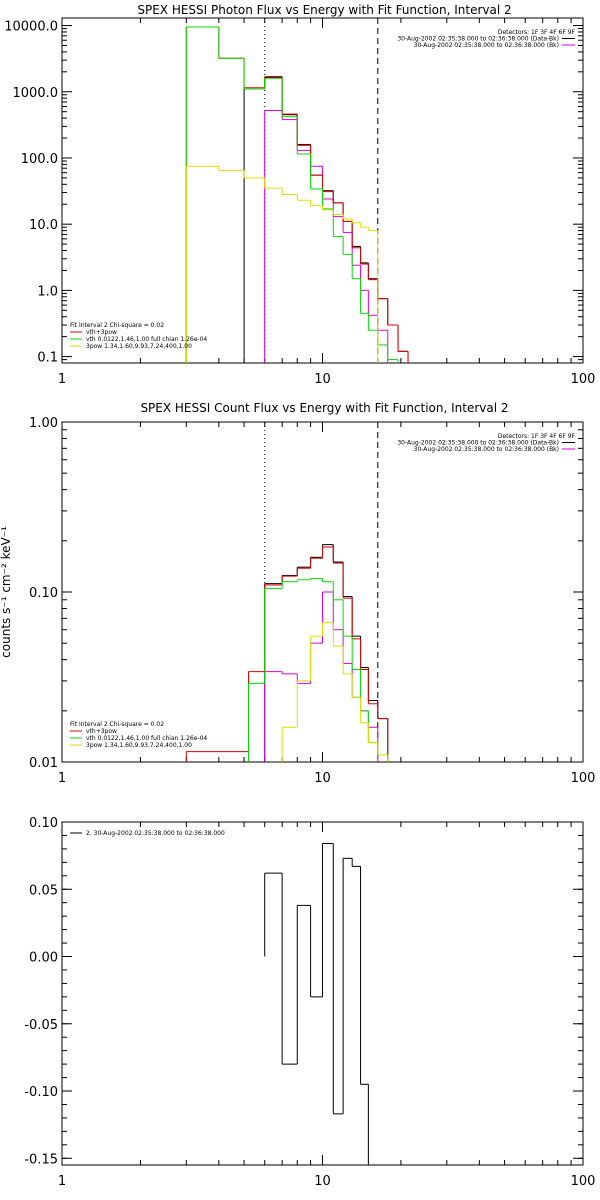  Describe the element at coordinates (43, 763) in the screenshot. I see `y-tick-label: 0.01` at that location.